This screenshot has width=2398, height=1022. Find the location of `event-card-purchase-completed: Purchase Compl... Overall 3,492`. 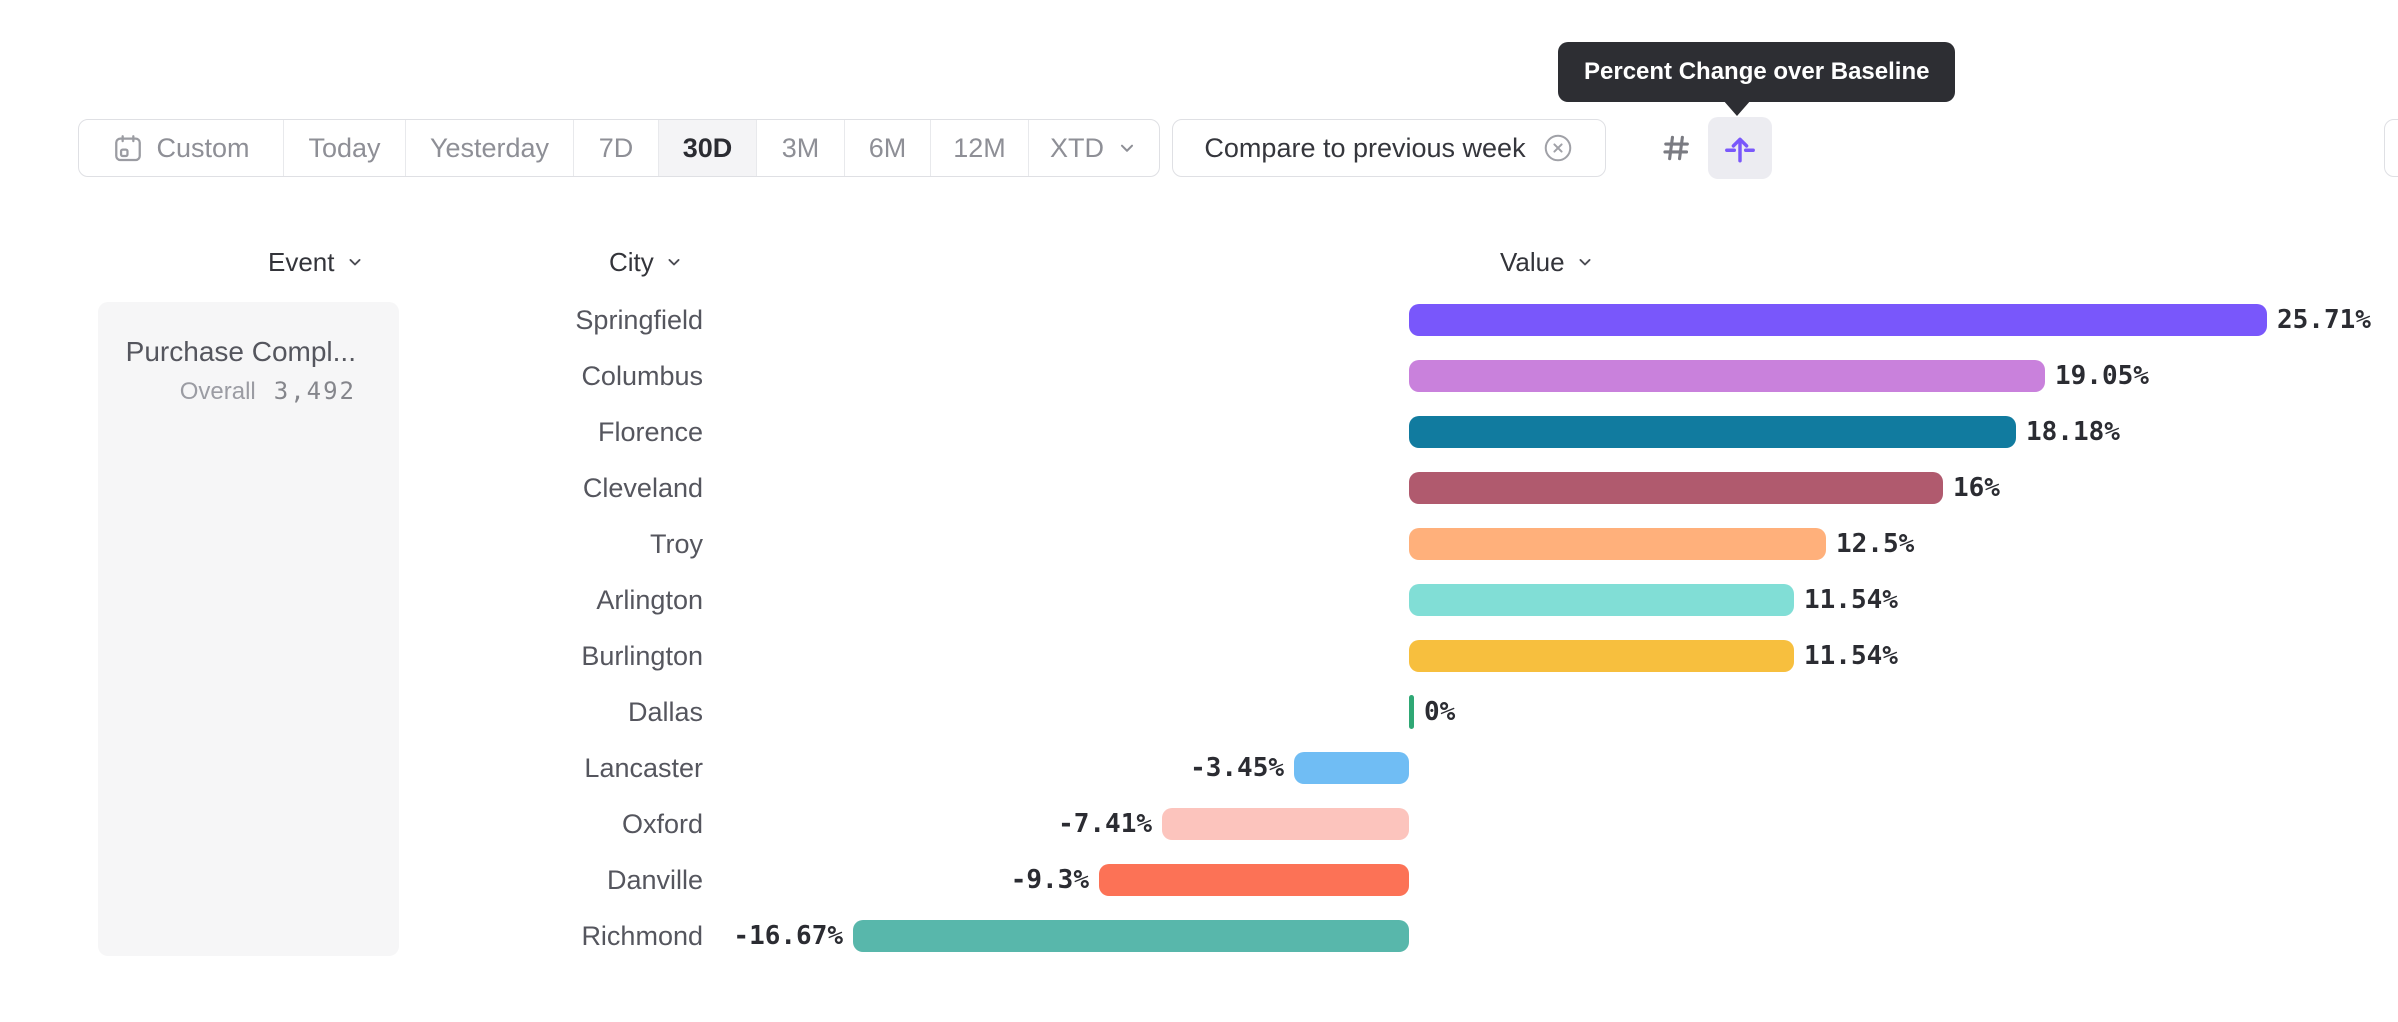

event-card-purchase-completed: Purchase Compl... Overall 3,492 is located at coordinates (248, 354).